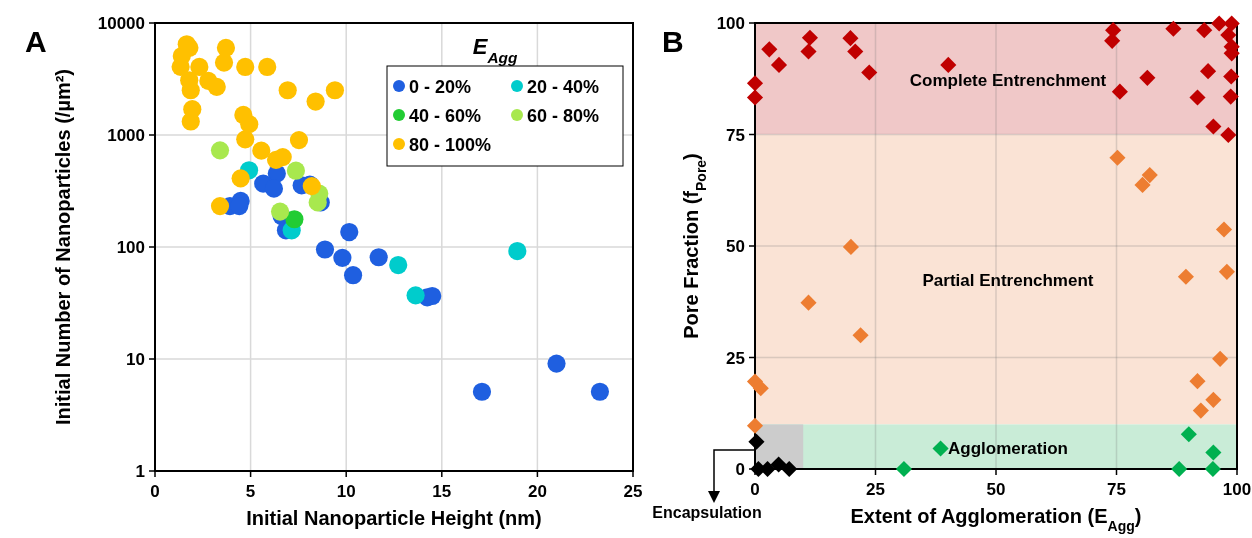  I want to click on legend-label: 40 - 60%, so click(445, 116).